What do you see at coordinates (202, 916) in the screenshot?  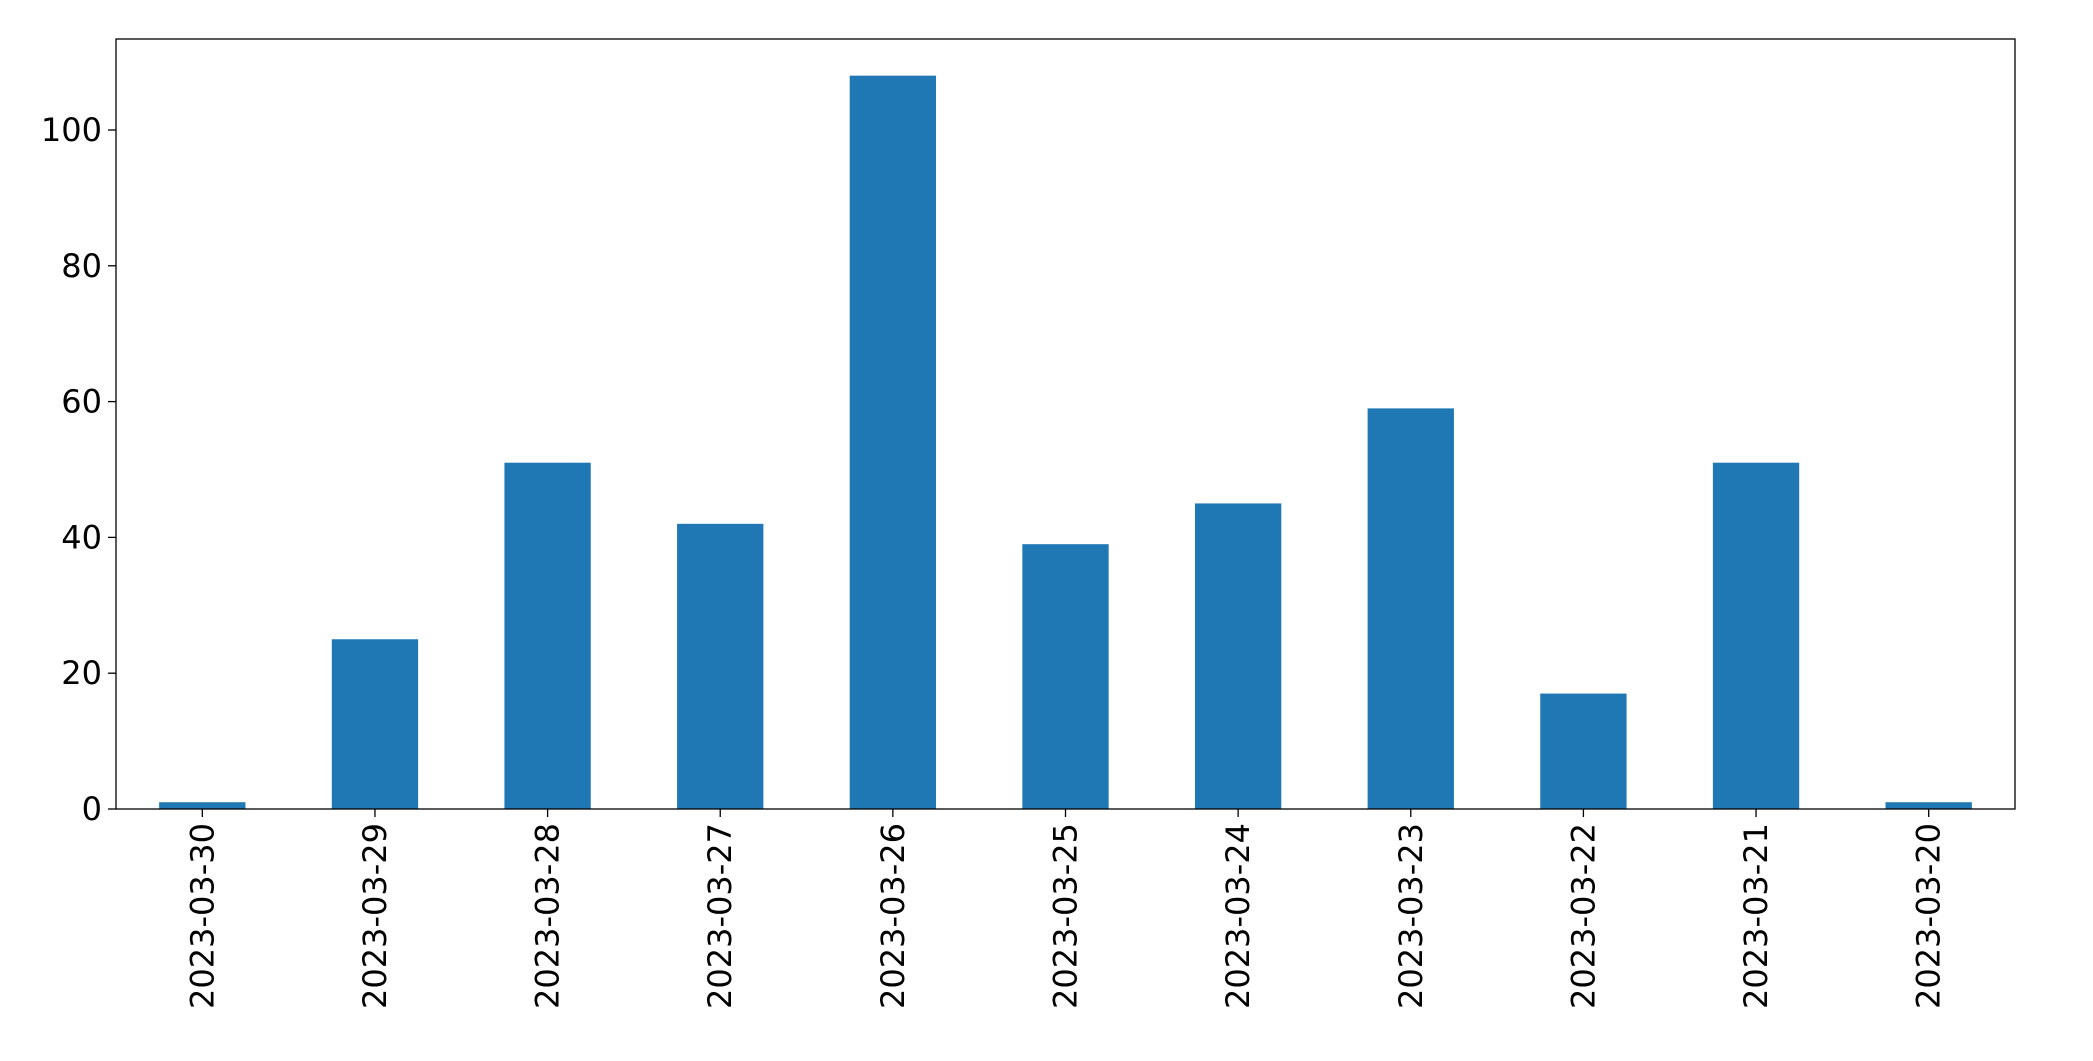 I see `x-tick-label: 2023-03-30` at bounding box center [202, 916].